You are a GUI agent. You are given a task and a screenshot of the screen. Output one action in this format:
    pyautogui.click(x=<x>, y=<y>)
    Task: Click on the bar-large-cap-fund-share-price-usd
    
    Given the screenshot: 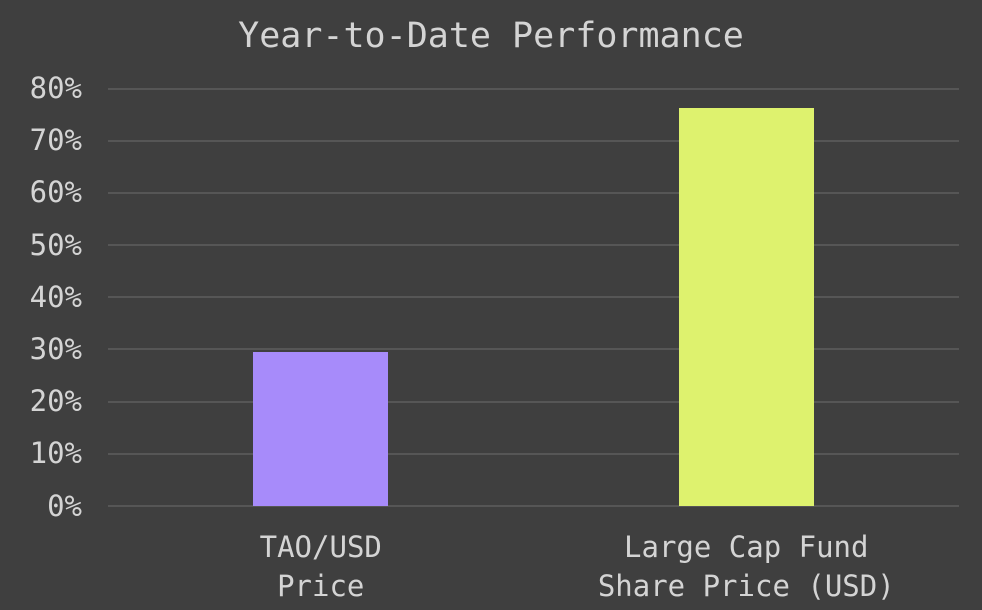 What is the action you would take?
    pyautogui.click(x=746, y=307)
    